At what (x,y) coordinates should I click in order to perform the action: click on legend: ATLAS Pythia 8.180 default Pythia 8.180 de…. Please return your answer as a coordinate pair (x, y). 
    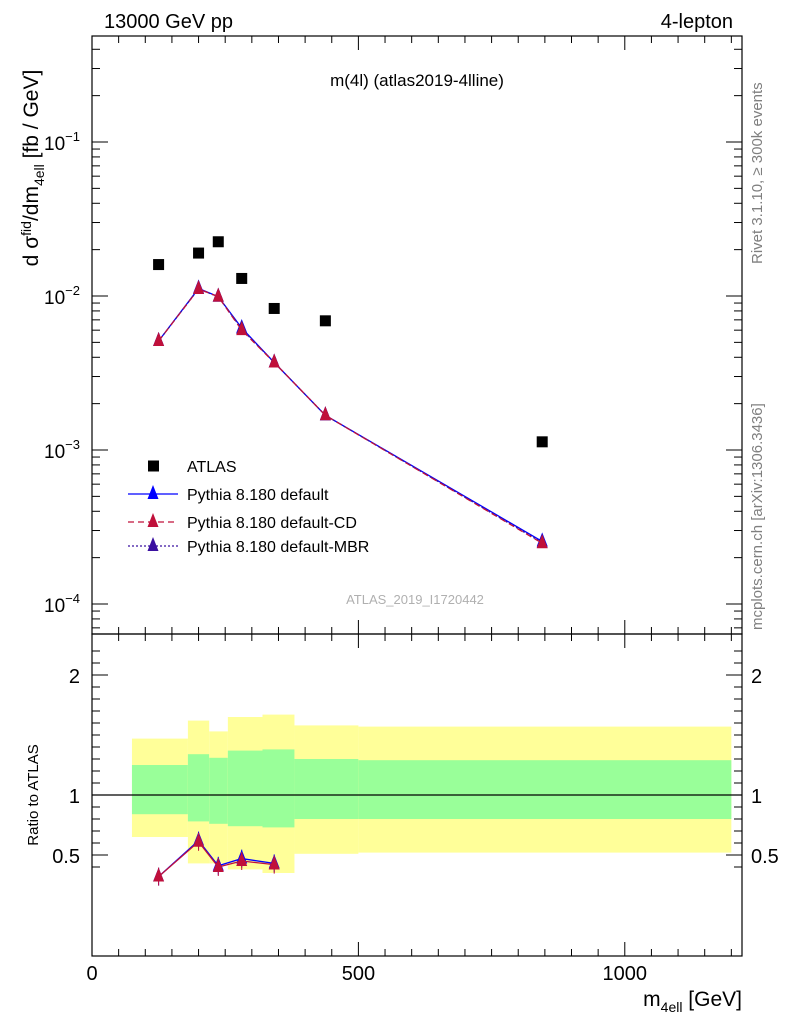
    Looking at the image, I should click on (248, 507).